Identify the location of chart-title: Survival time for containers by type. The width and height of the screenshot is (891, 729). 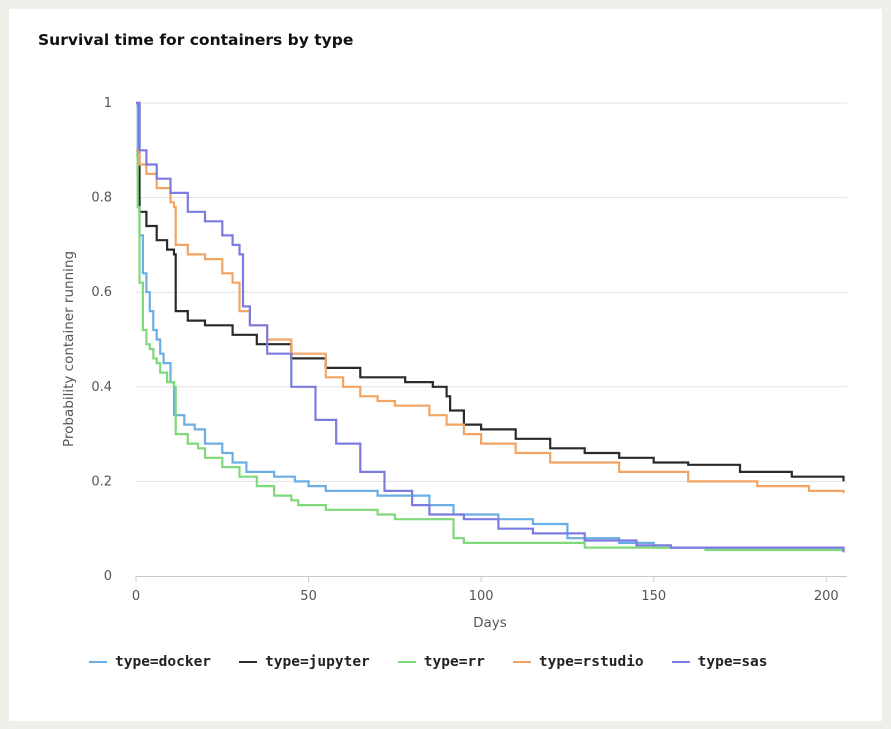
(196, 40).